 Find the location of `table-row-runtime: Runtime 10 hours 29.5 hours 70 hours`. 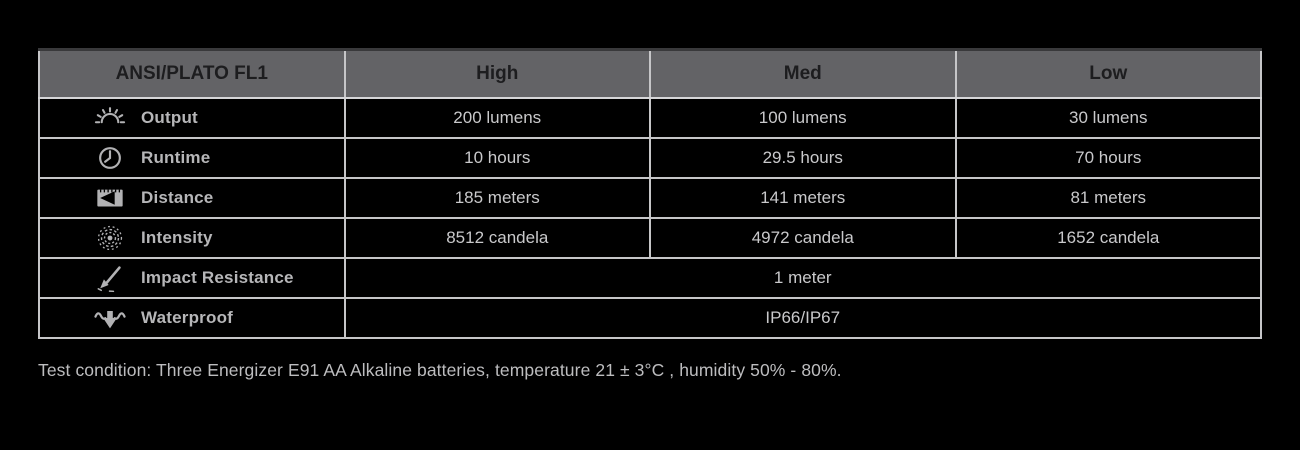

table-row-runtime: Runtime 10 hours 29.5 hours 70 hours is located at coordinates (650, 158).